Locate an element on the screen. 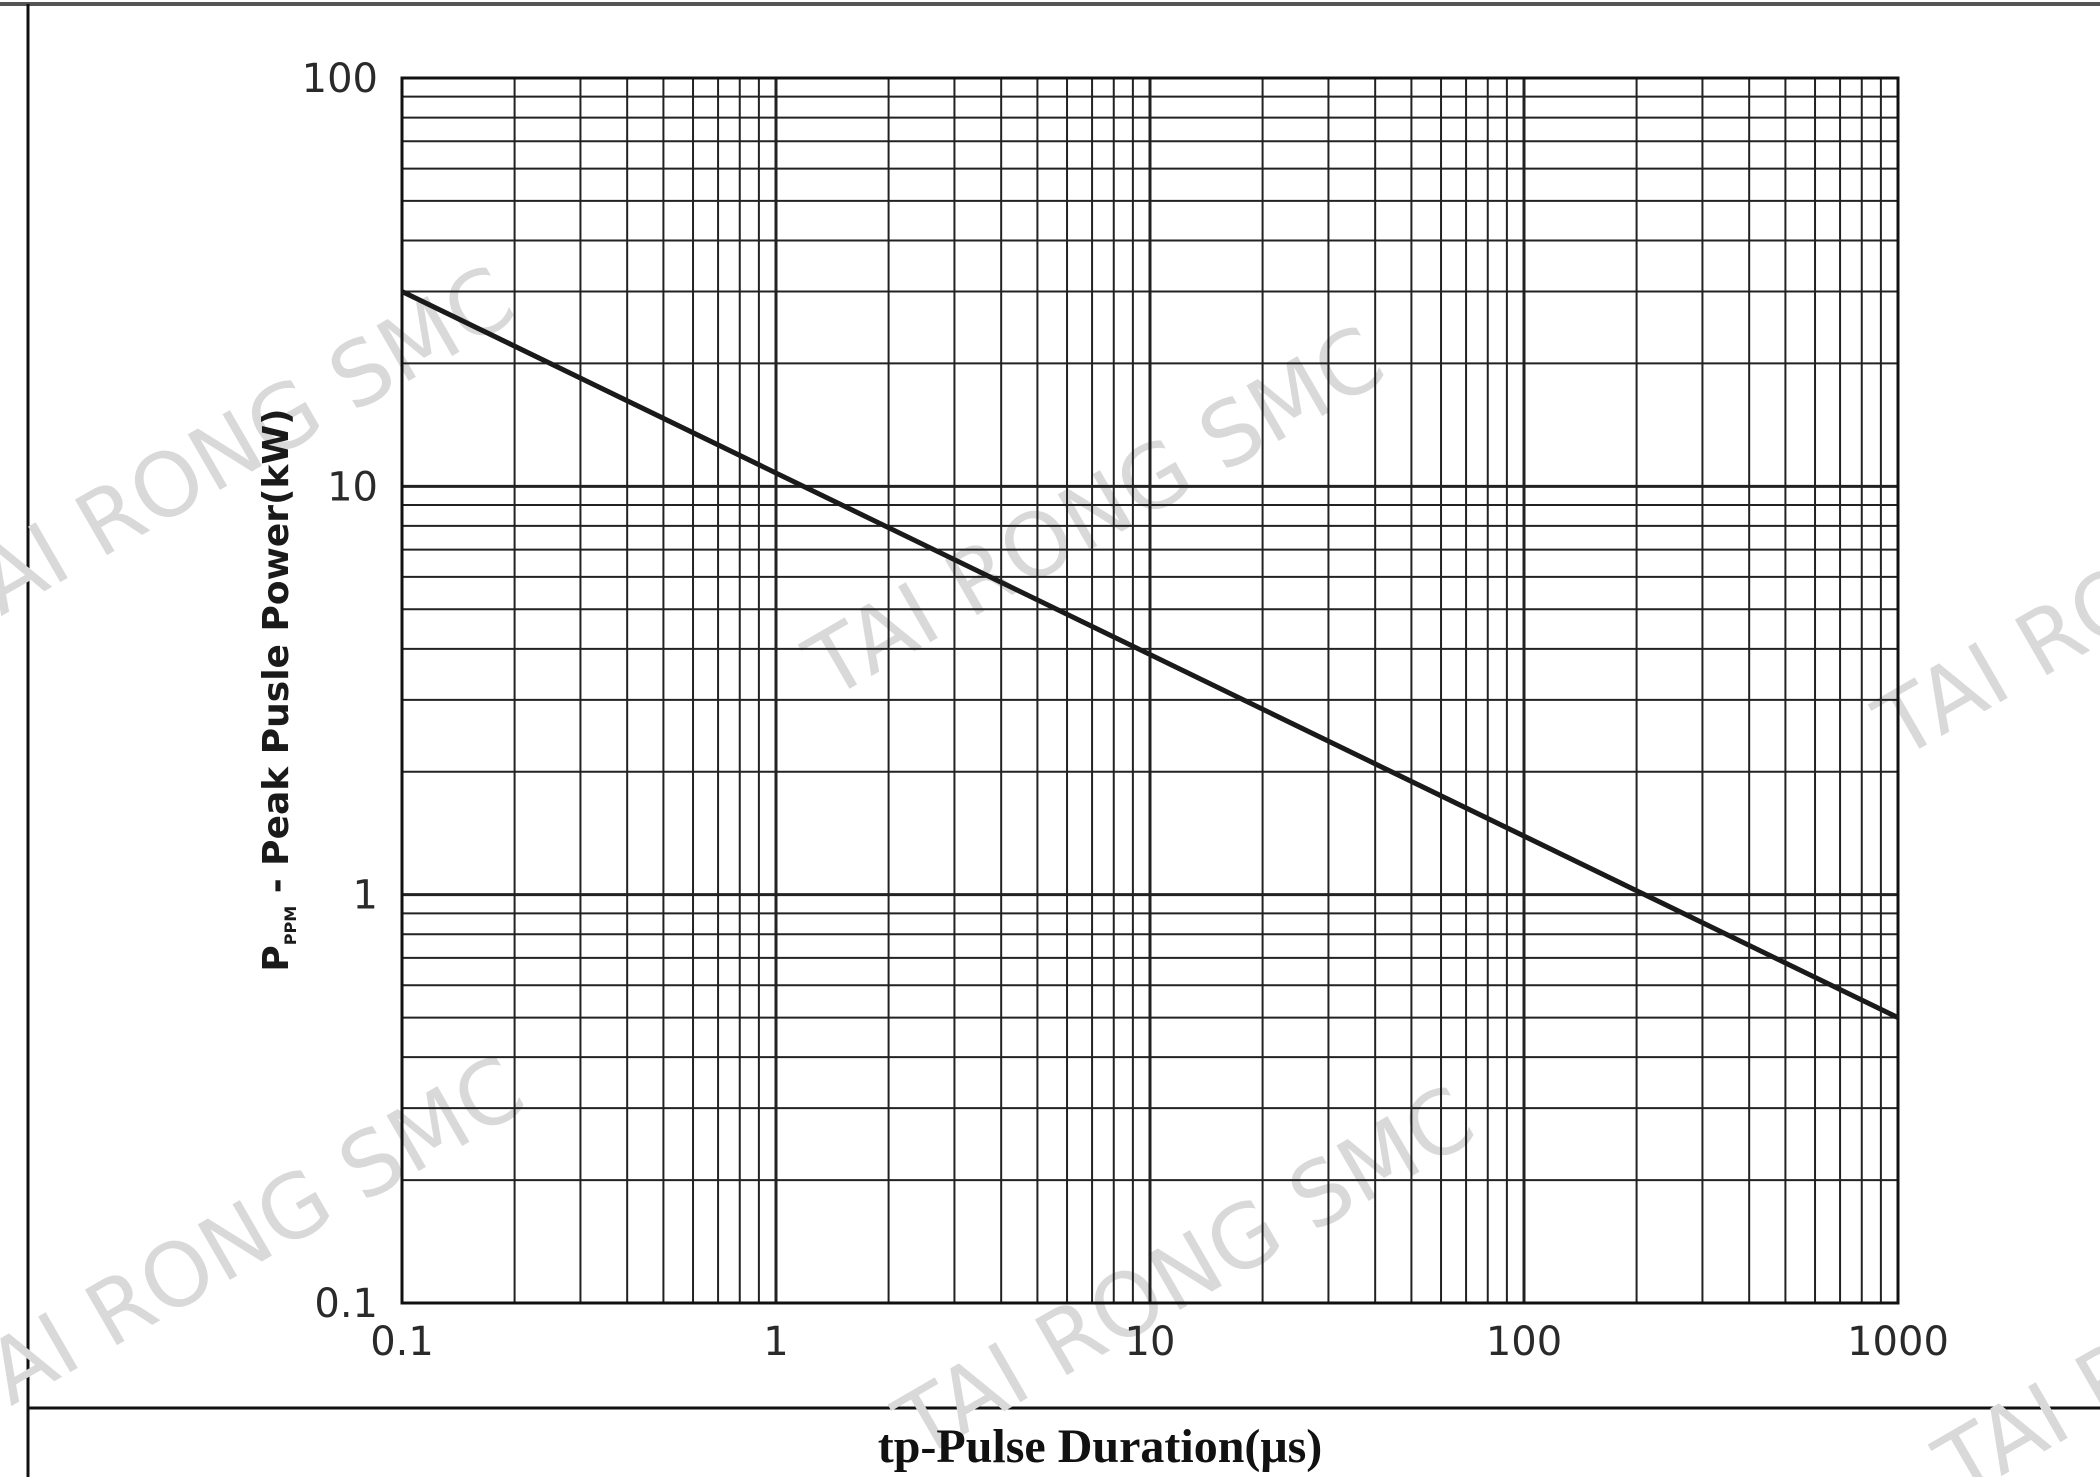 The image size is (2100, 1477). x-tick-label: 10 is located at coordinates (1150, 1342).